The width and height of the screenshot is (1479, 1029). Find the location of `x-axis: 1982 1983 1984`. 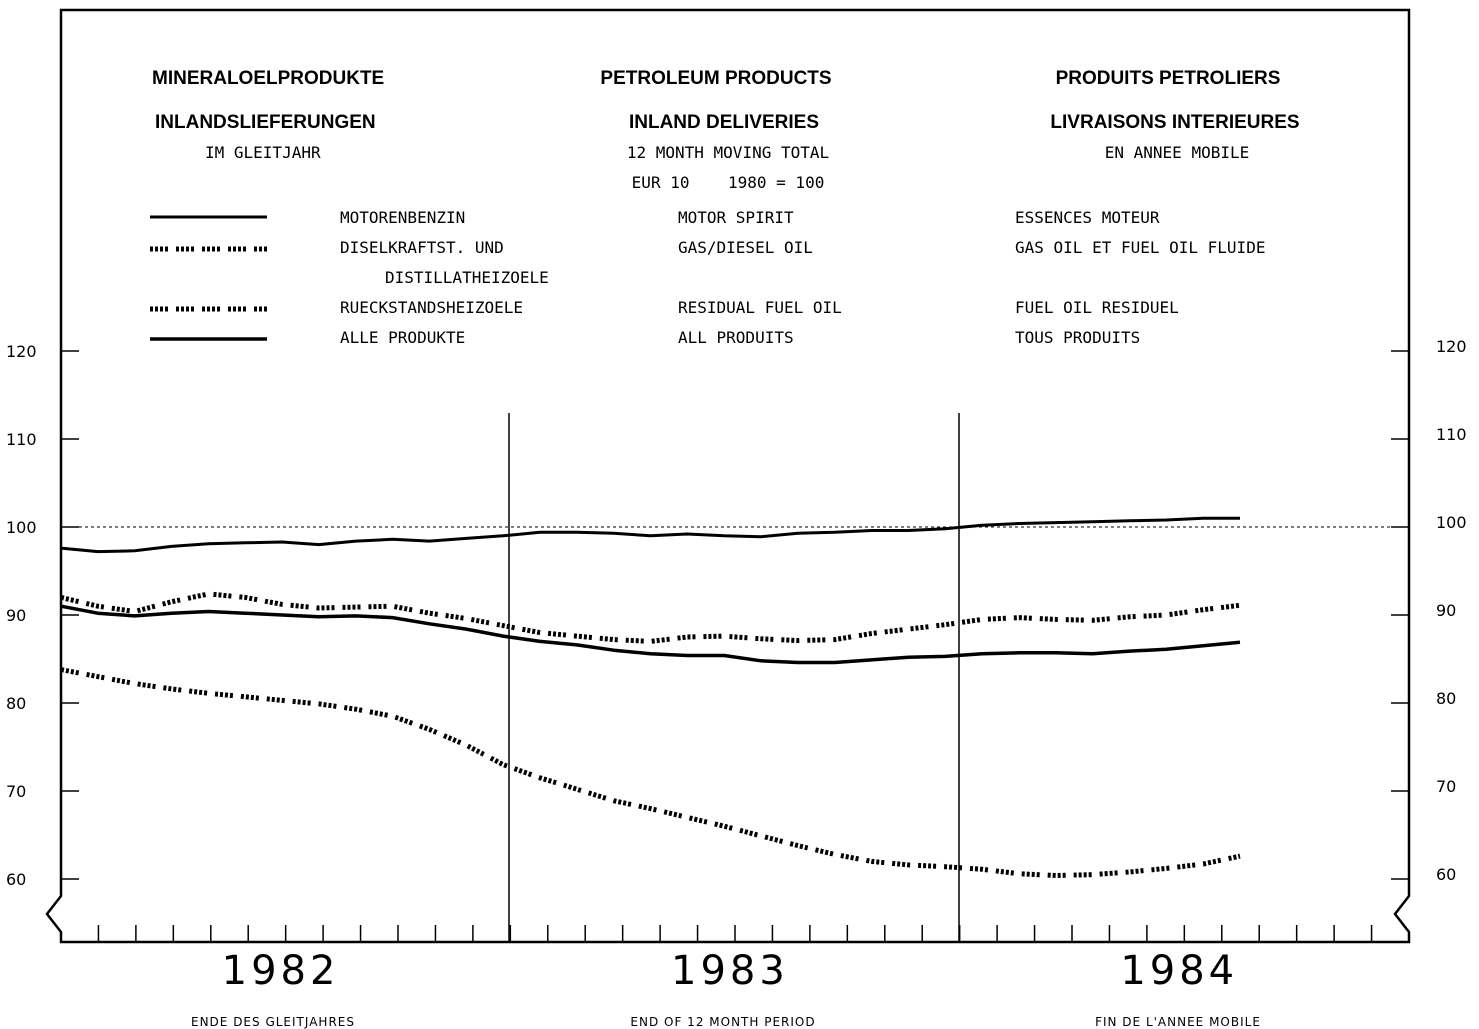

x-axis: 1982 1983 1984 is located at coordinates (735, 959).